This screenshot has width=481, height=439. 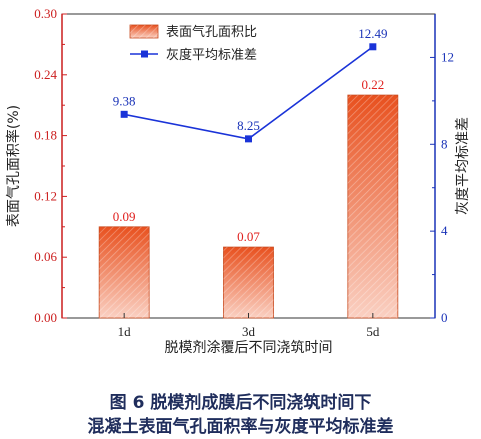 I want to click on line-value-label: 8.25, so click(x=248, y=125).